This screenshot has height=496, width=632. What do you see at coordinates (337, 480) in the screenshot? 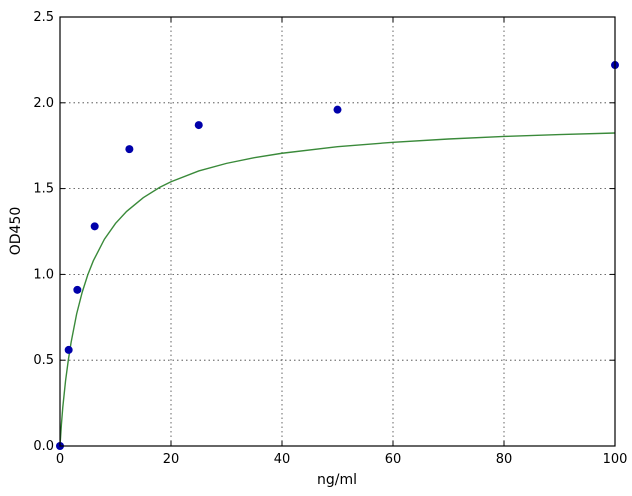
I see `x-axis-label: ng/ml` at bounding box center [337, 480].